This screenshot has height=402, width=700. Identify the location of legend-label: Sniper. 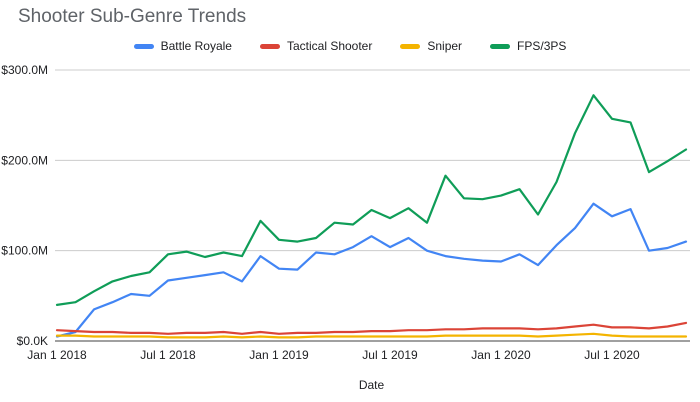
(445, 46).